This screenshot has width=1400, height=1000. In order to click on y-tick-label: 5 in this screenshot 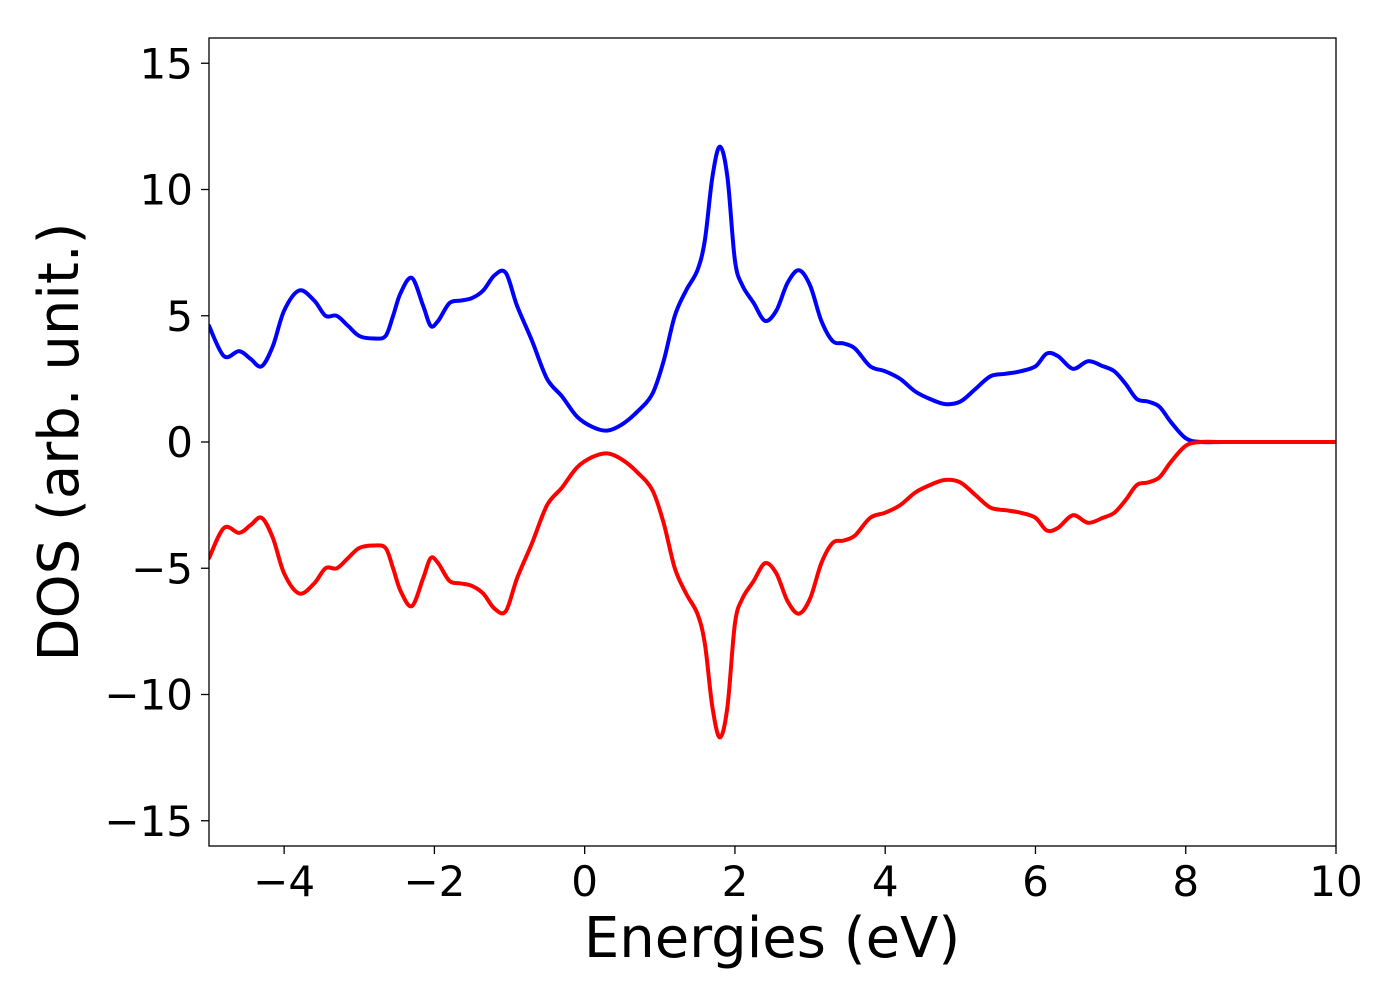, I will do `click(179, 316)`.